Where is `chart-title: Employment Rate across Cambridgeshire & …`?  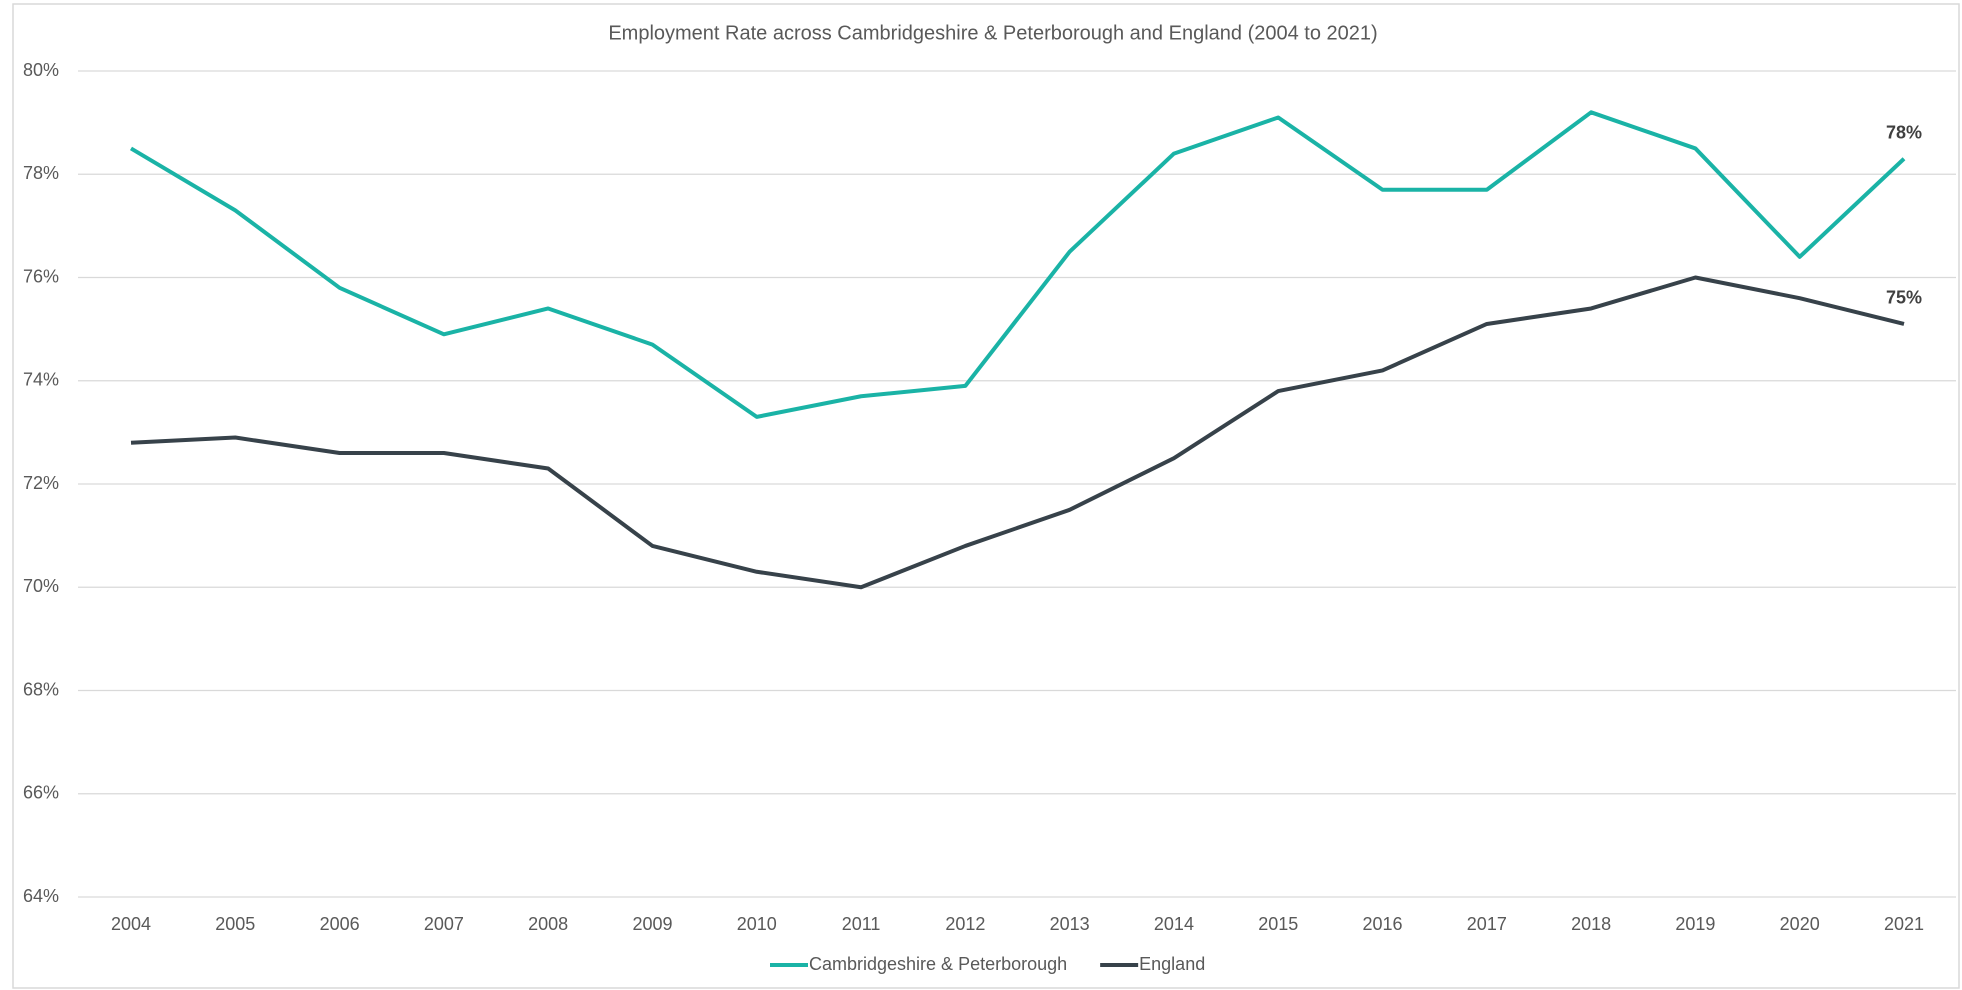
chart-title: Employment Rate across Cambridgeshire & … is located at coordinates (992, 33).